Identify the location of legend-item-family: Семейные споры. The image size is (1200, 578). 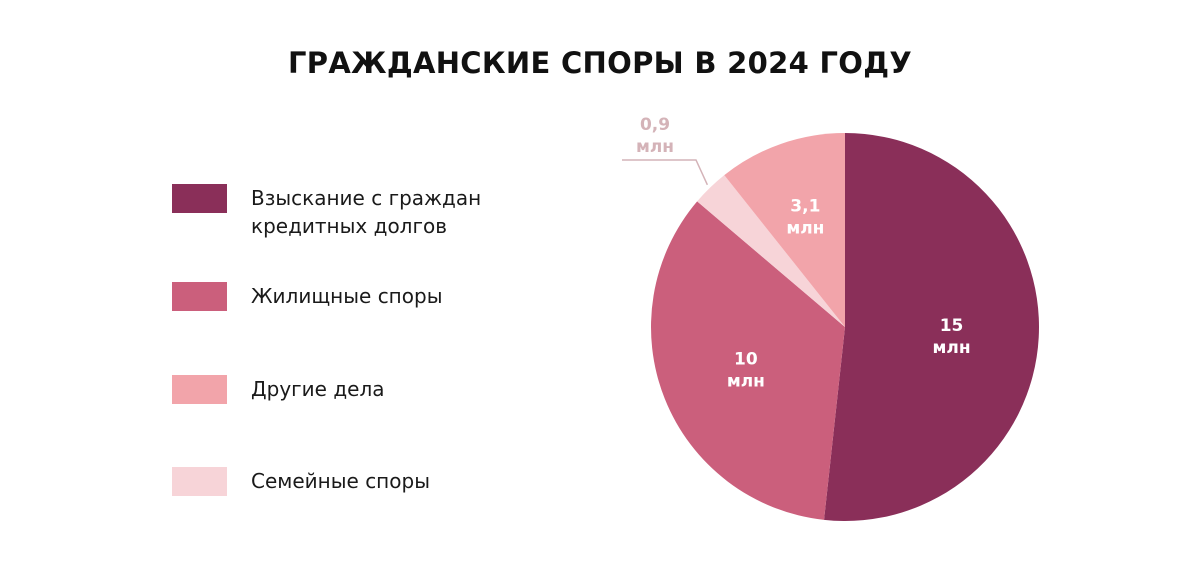
(382, 497).